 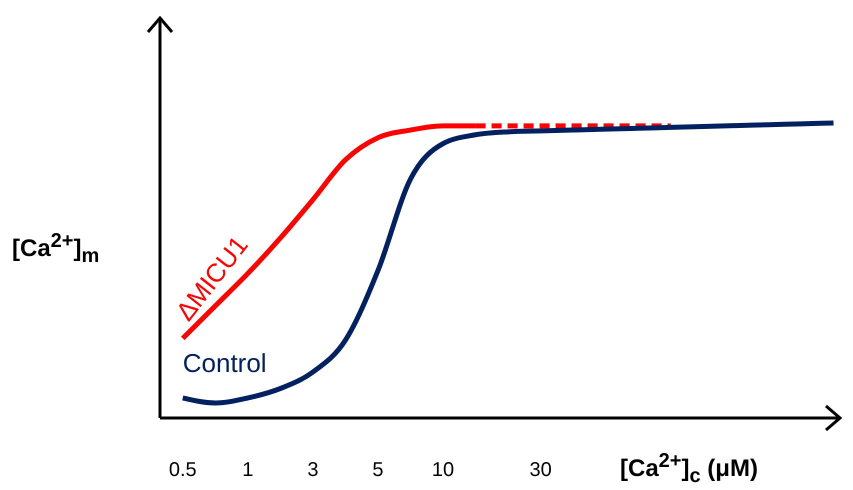 I want to click on x-tick-label: 3, so click(x=312, y=470).